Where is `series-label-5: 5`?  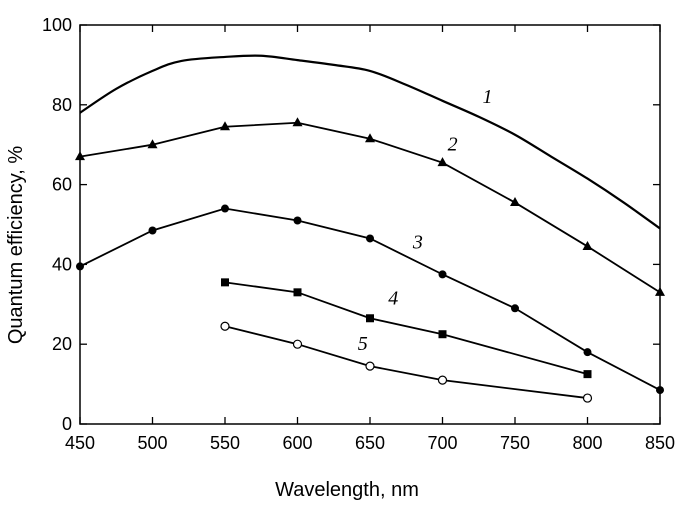 series-label-5: 5 is located at coordinates (363, 344).